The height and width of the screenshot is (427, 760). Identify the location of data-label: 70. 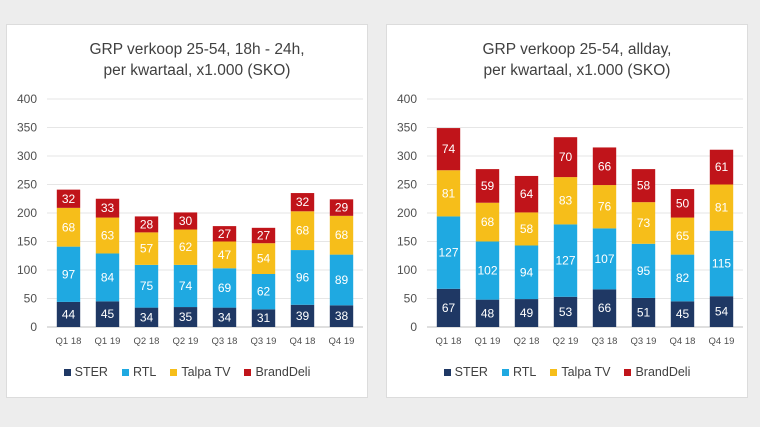
(566, 157).